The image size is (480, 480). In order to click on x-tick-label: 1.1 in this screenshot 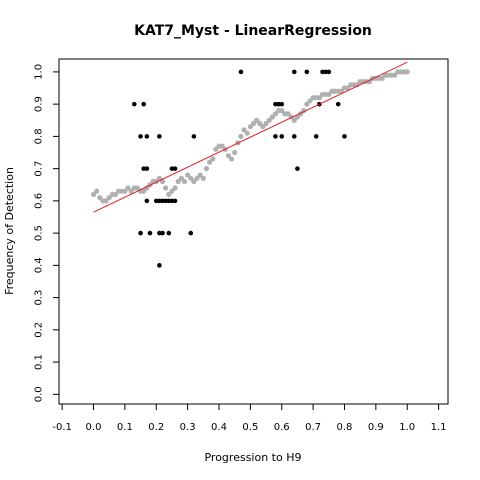, I will do `click(439, 427)`.